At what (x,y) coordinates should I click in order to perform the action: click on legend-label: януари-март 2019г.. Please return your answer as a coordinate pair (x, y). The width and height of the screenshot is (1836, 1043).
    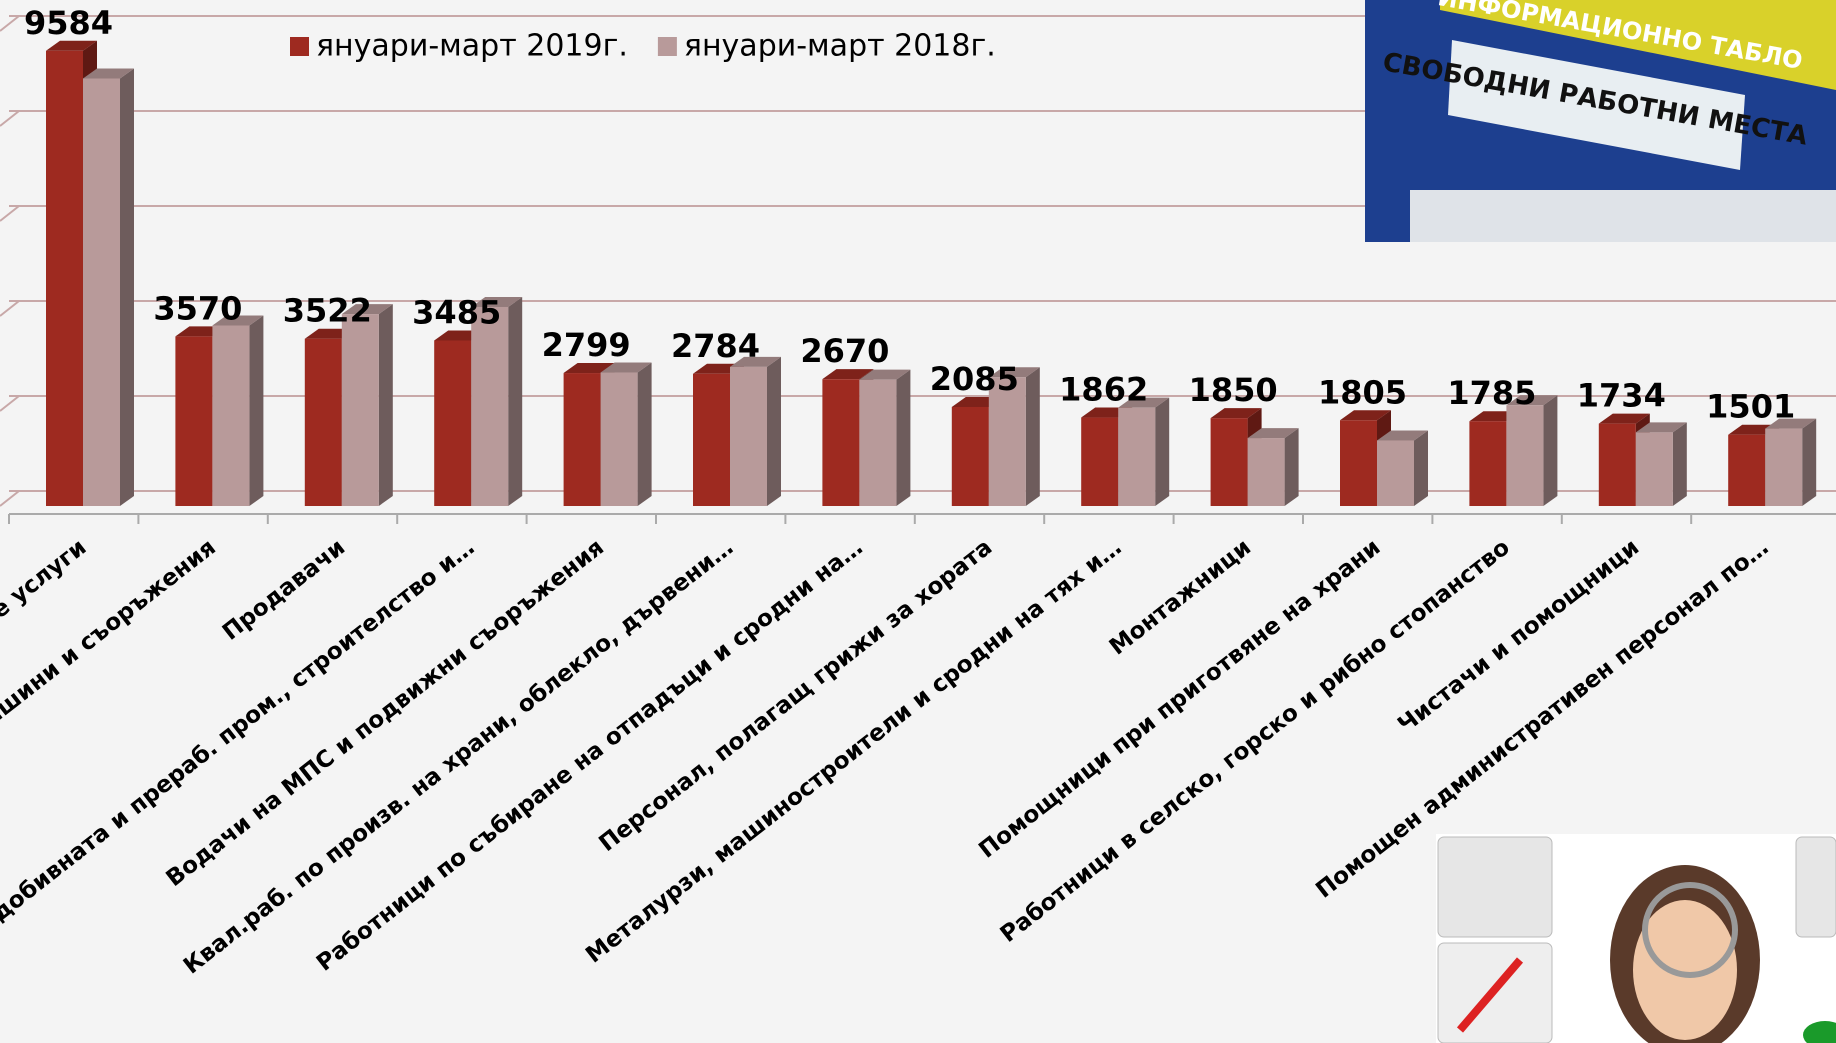
    Looking at the image, I should click on (472, 46).